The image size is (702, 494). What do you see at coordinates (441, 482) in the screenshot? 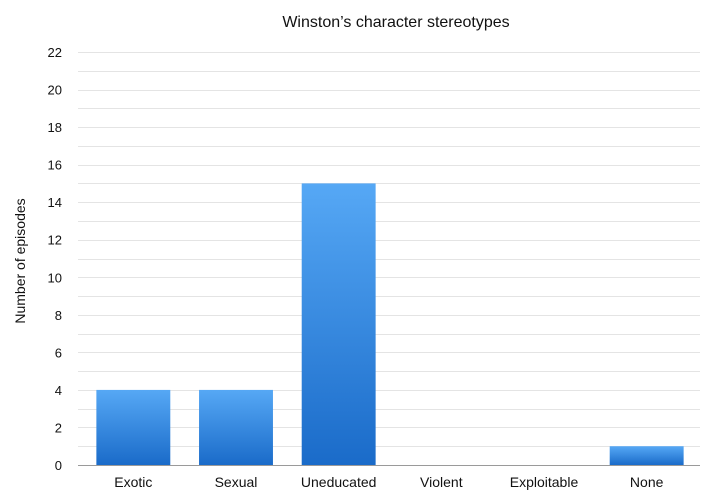
I see `category-label-violent: Violent` at bounding box center [441, 482].